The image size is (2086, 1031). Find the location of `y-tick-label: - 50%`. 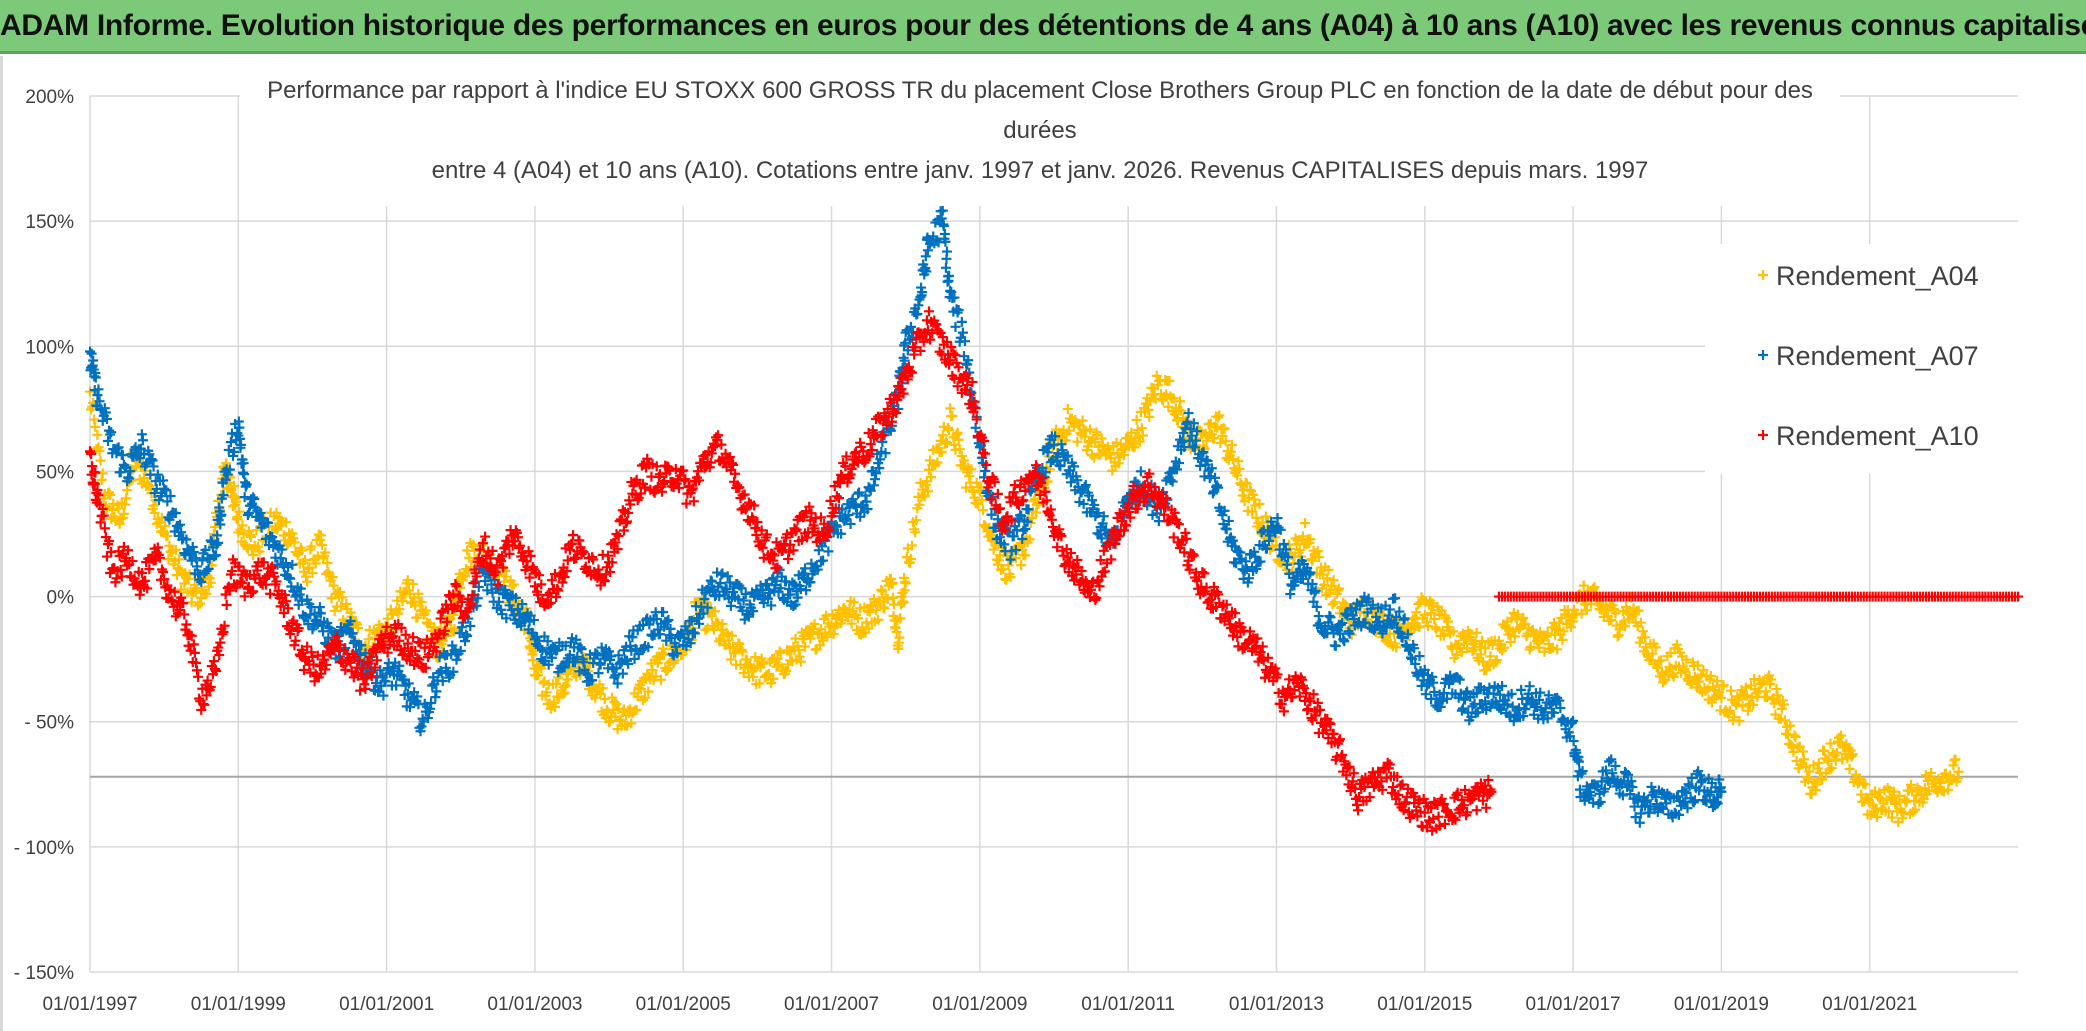

y-tick-label: - 50% is located at coordinates (49, 723).